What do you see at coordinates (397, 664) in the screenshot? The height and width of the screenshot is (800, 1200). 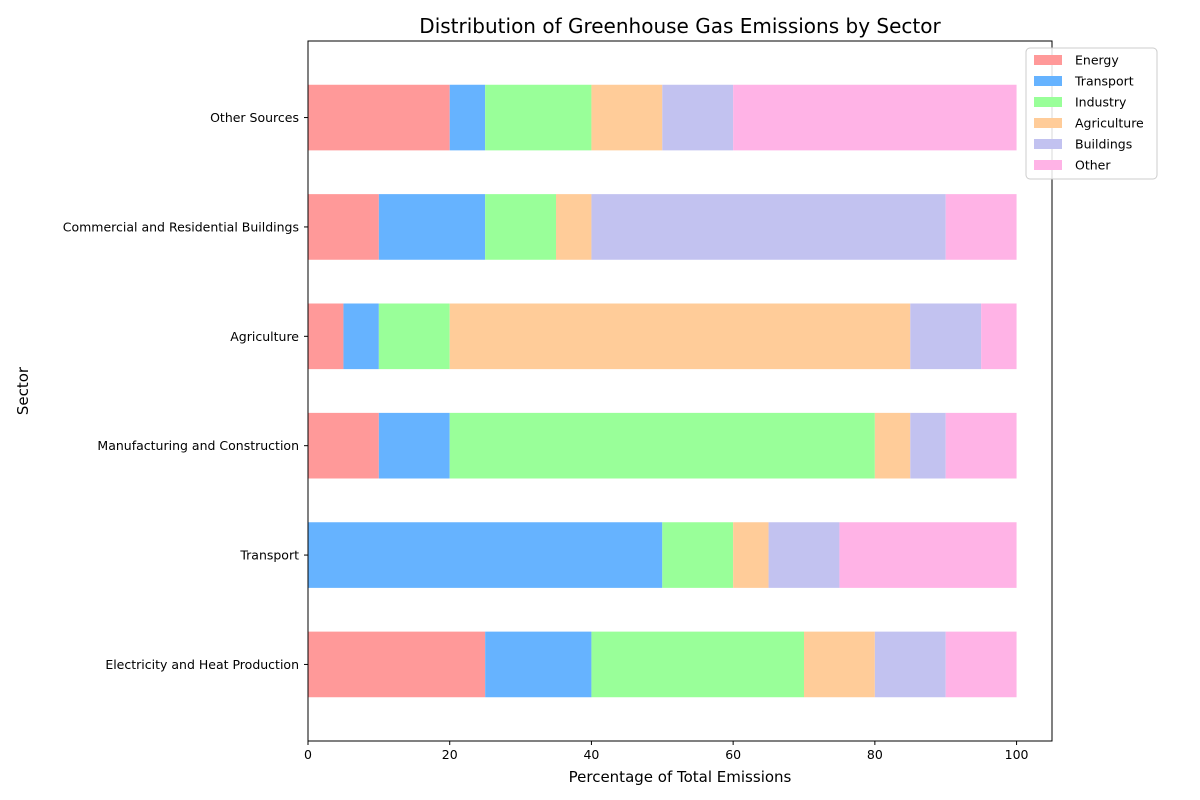 I see `bar-electricity-and-heat-production-energy` at bounding box center [397, 664].